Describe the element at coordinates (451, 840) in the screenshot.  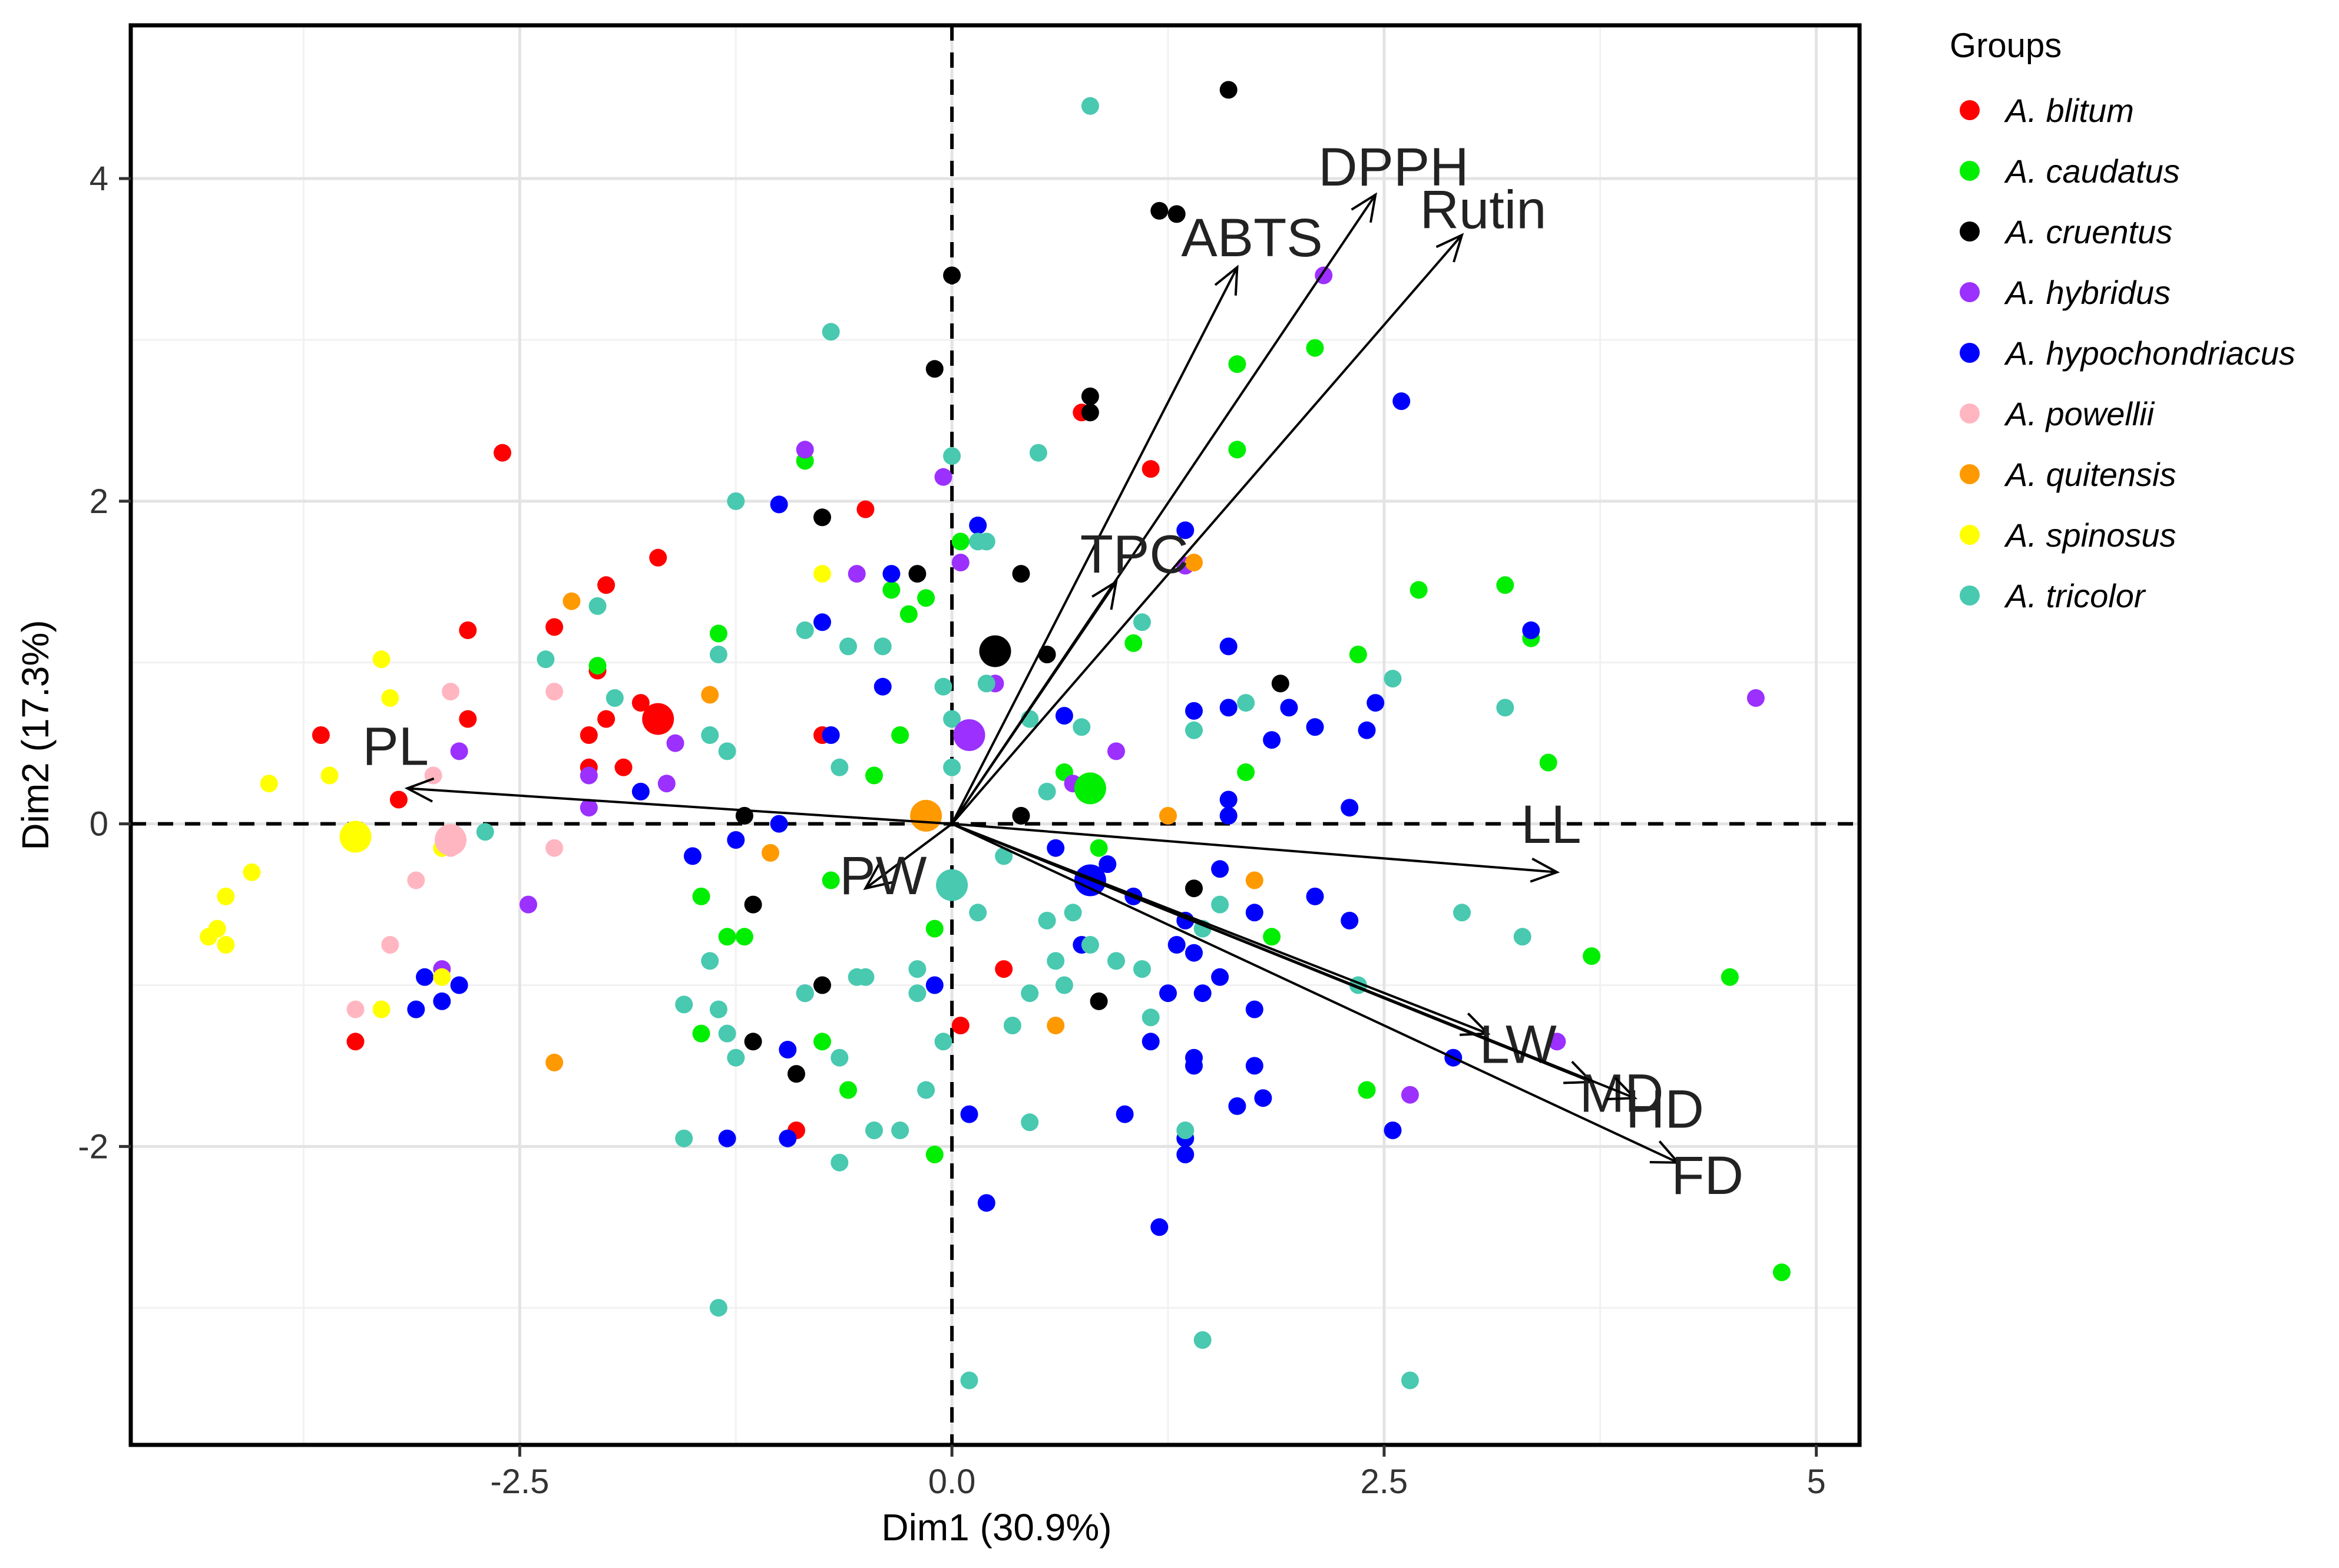
I see `centroid-powellii` at that location.